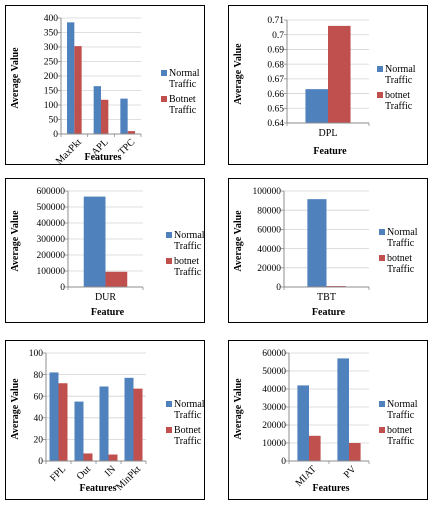  I want to click on y-tick-label: 60, so click(39, 397).